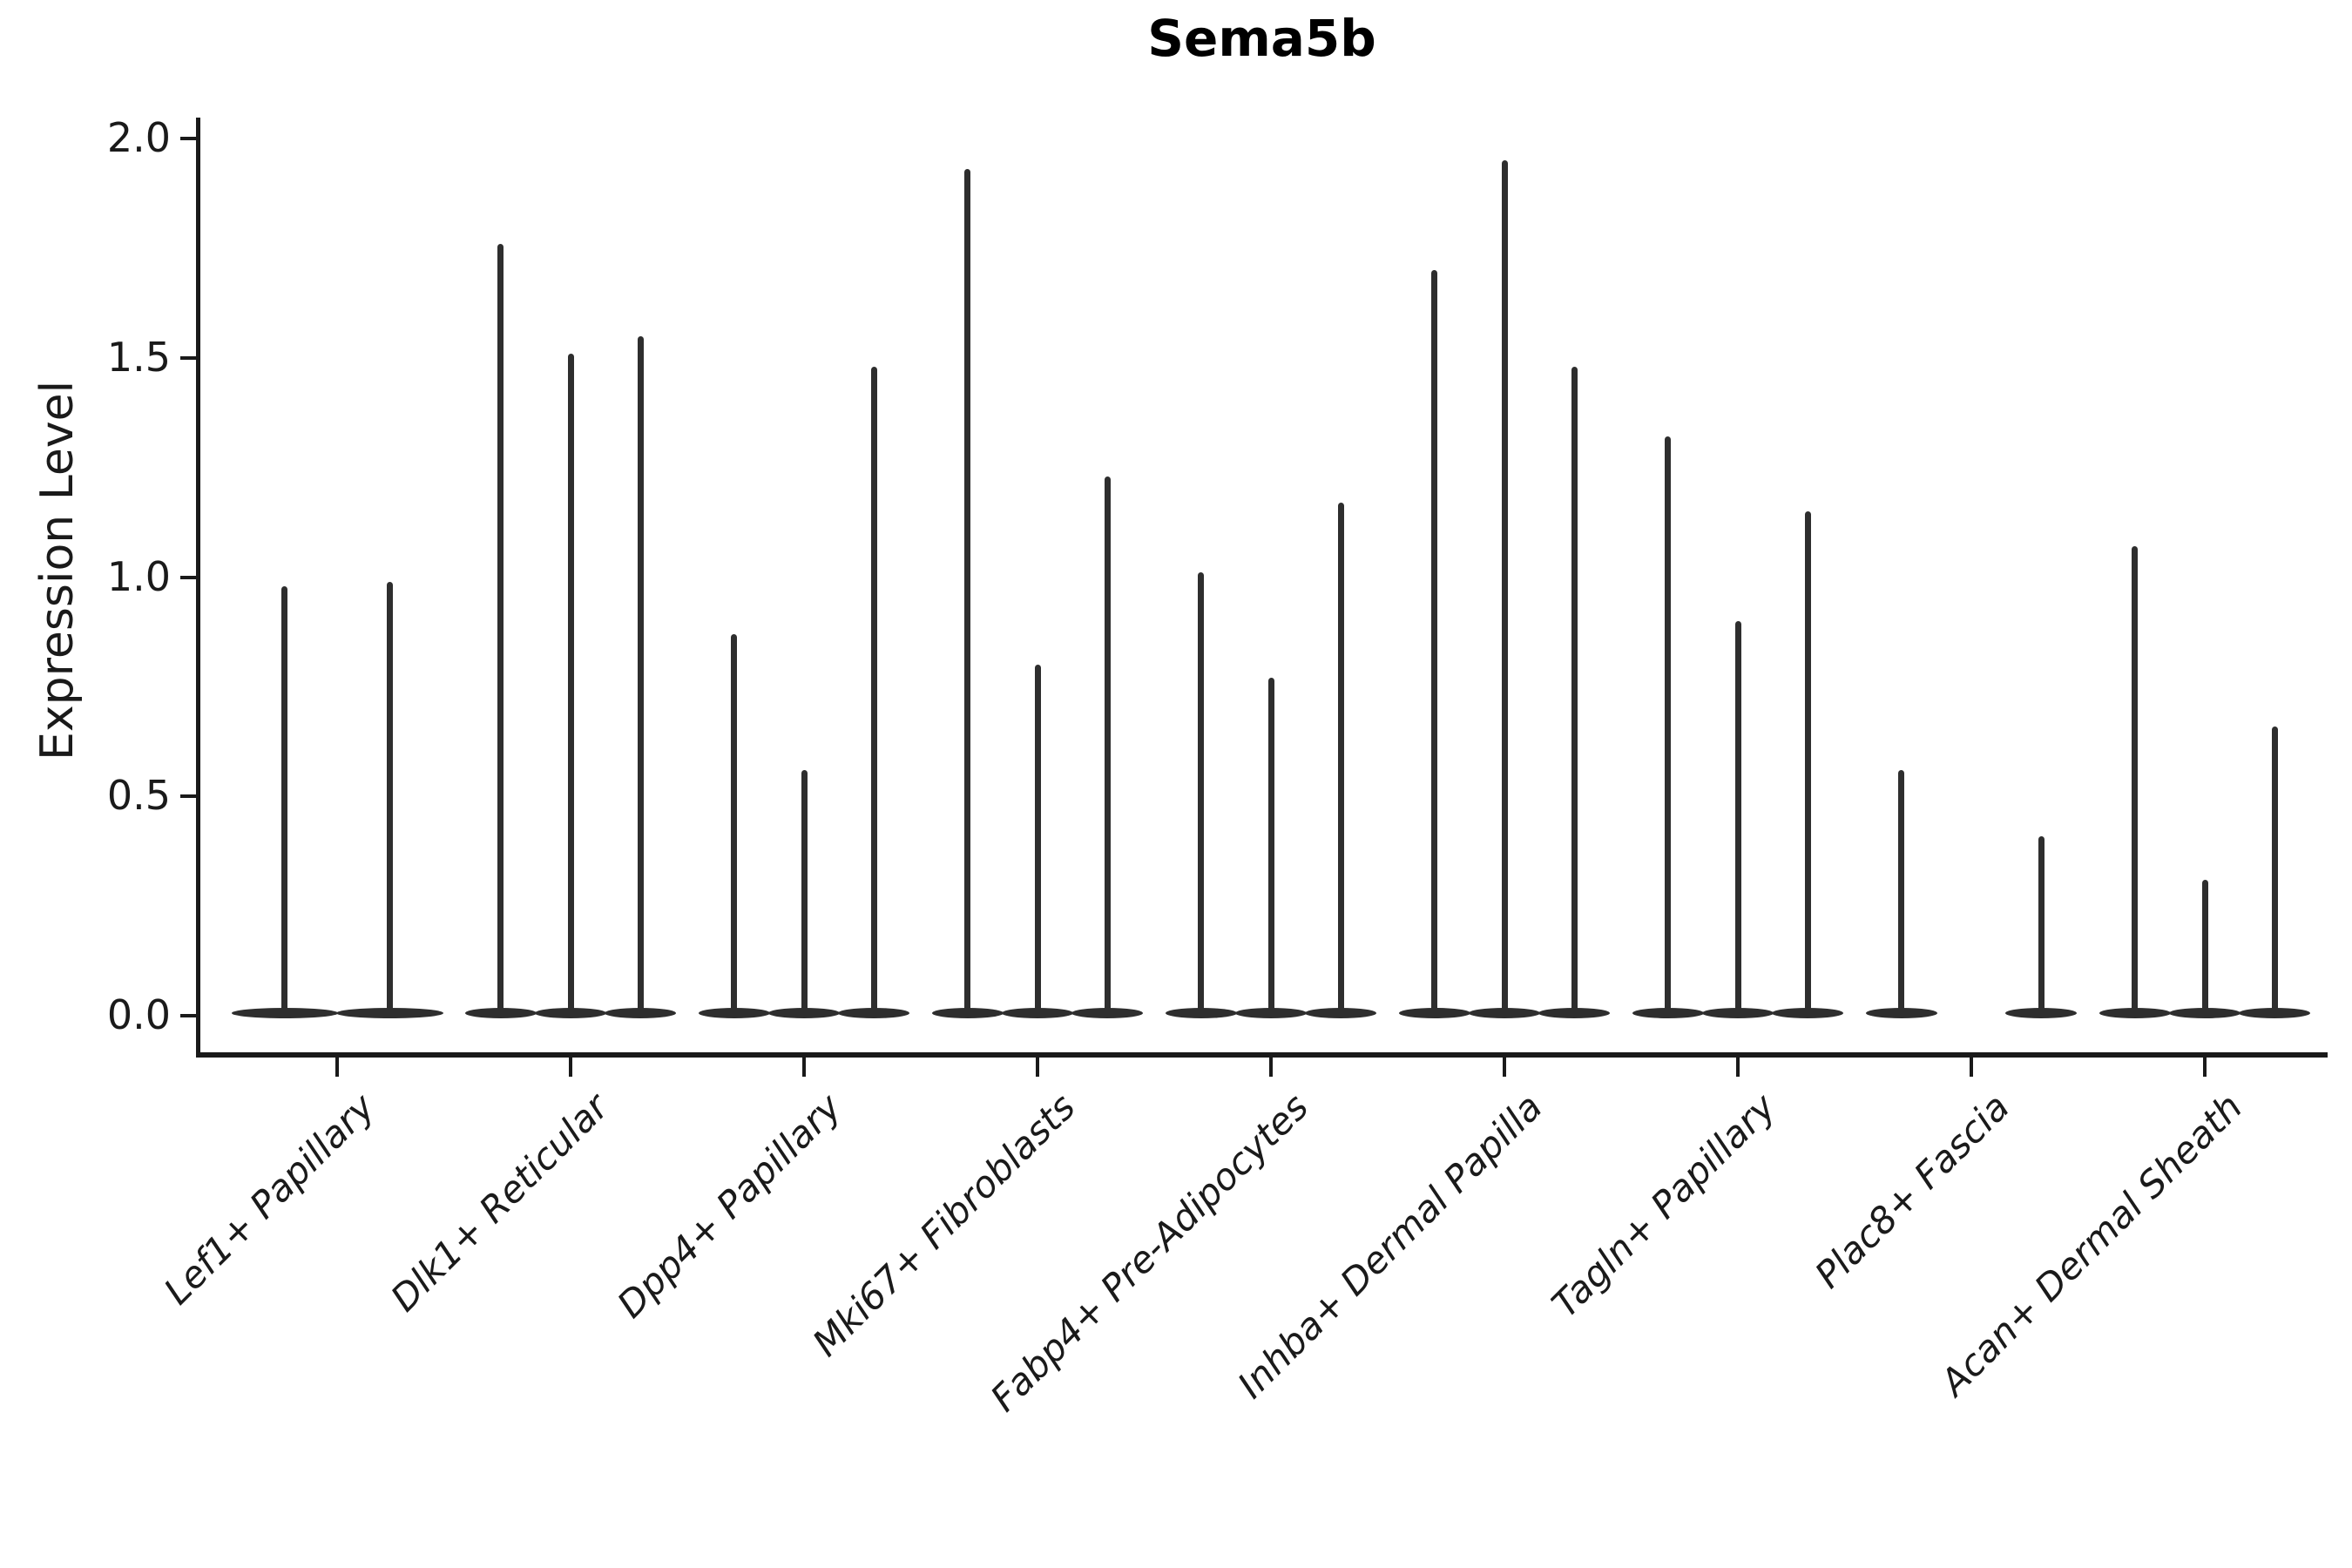 The width and height of the screenshot is (2352, 1568). What do you see at coordinates (138, 137) in the screenshot?
I see `y-tick-label: 2.0` at bounding box center [138, 137].